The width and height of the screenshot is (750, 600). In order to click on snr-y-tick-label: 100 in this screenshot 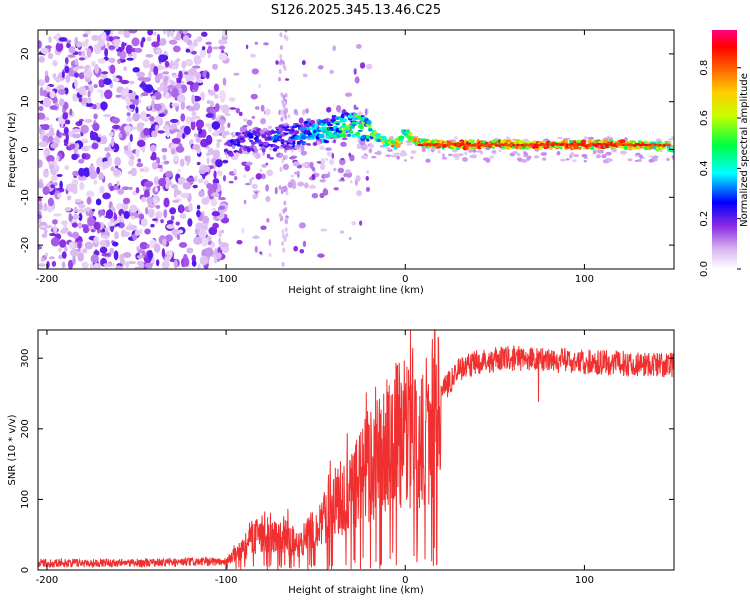, I will do `click(25, 499)`.